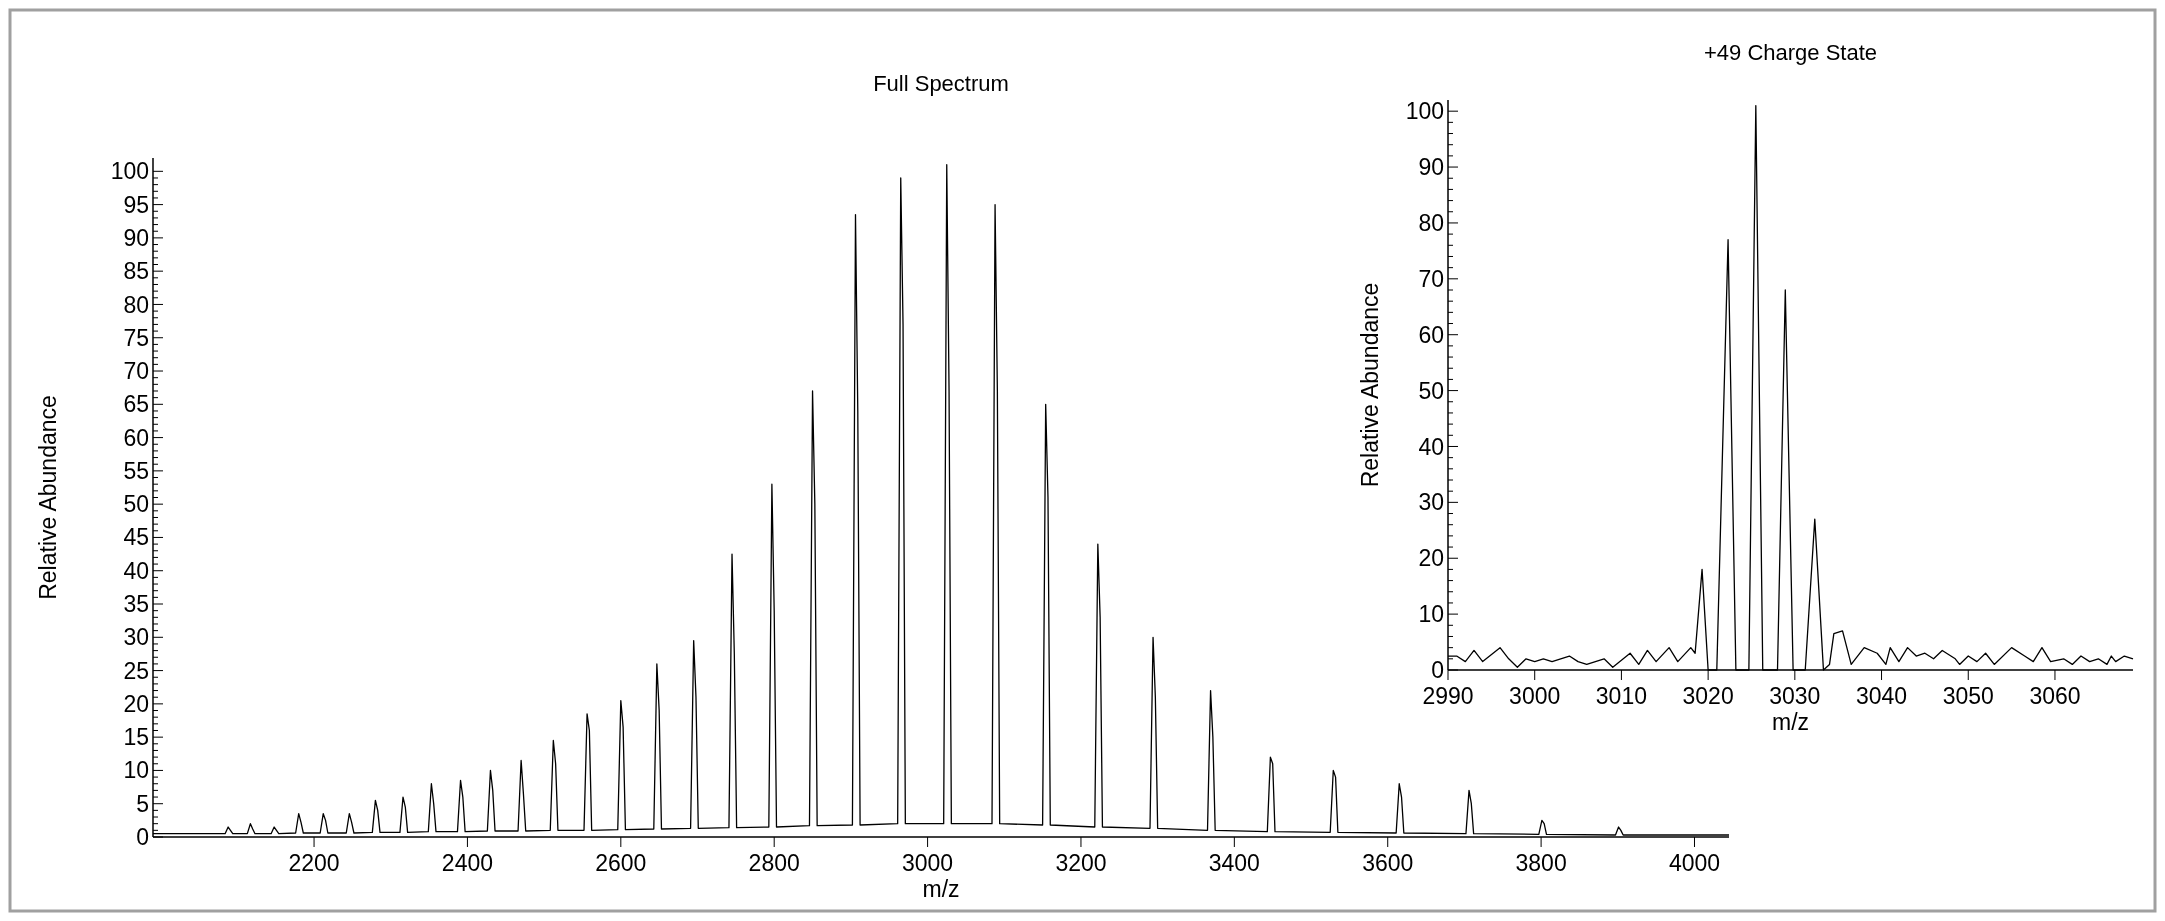  Describe the element at coordinates (1541, 863) in the screenshot. I see `x-tick-label: 3800` at that location.